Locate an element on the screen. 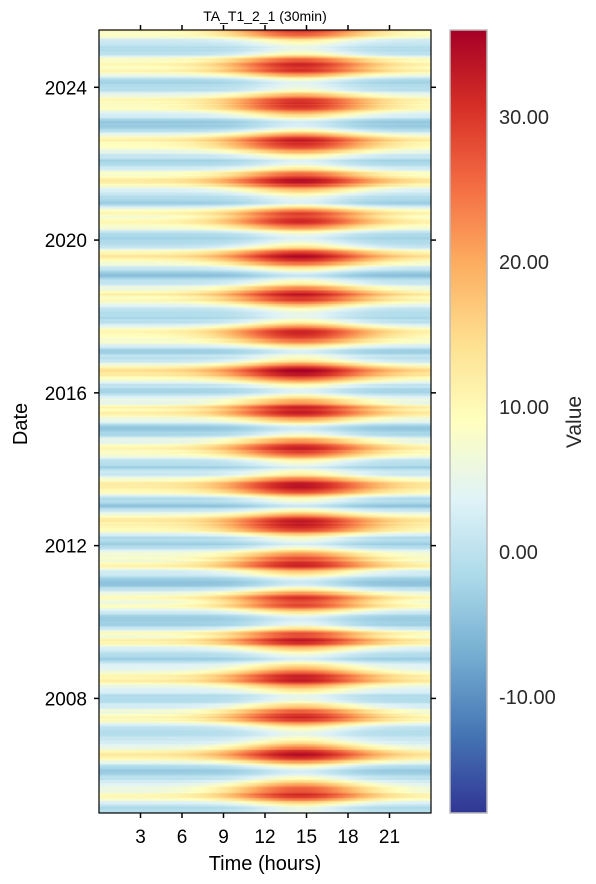 Image resolution: width=596 pixels, height=884 pixels. y-tick-label: 2024 is located at coordinates (66, 88).